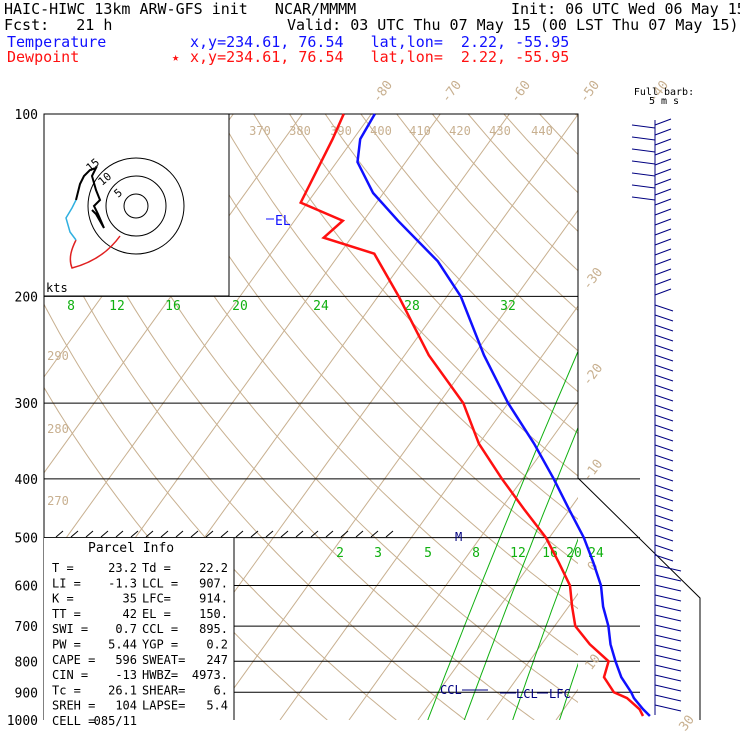 The width and height of the screenshot is (740, 740). I want to click on parcel-field-value: 895., so click(213, 629).